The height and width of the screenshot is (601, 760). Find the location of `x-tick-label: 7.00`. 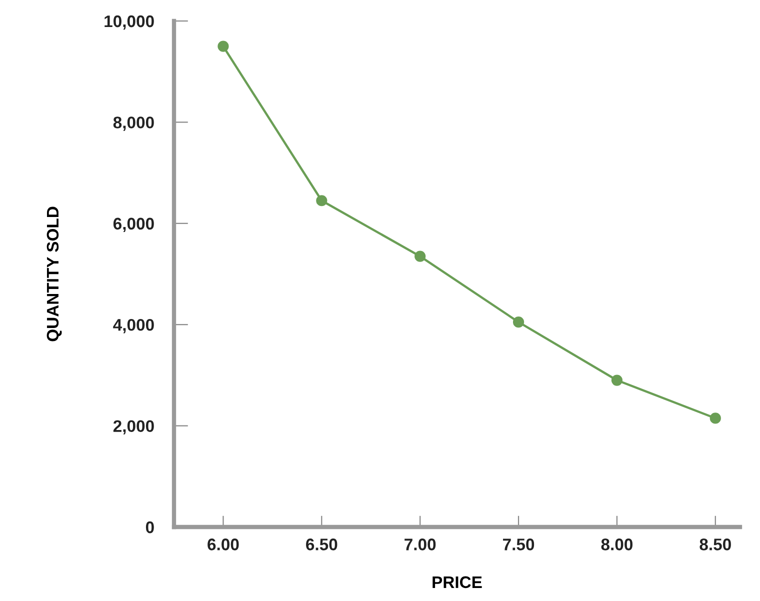

x-tick-label: 7.00 is located at coordinates (420, 544).